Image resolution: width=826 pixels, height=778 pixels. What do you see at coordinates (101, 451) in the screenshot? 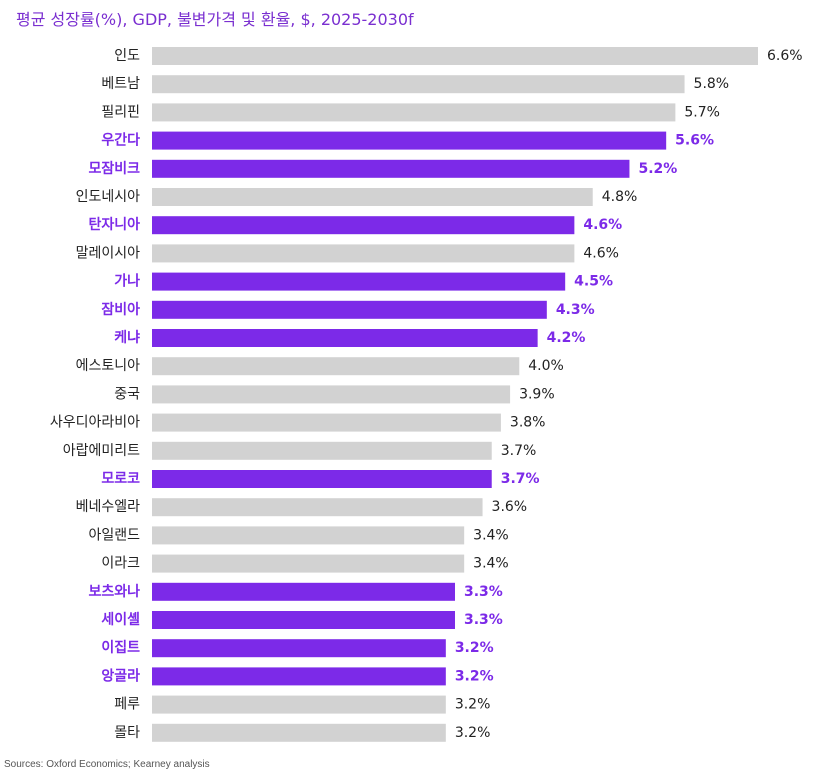
I see `category-label: 아랍에미리트` at bounding box center [101, 451].